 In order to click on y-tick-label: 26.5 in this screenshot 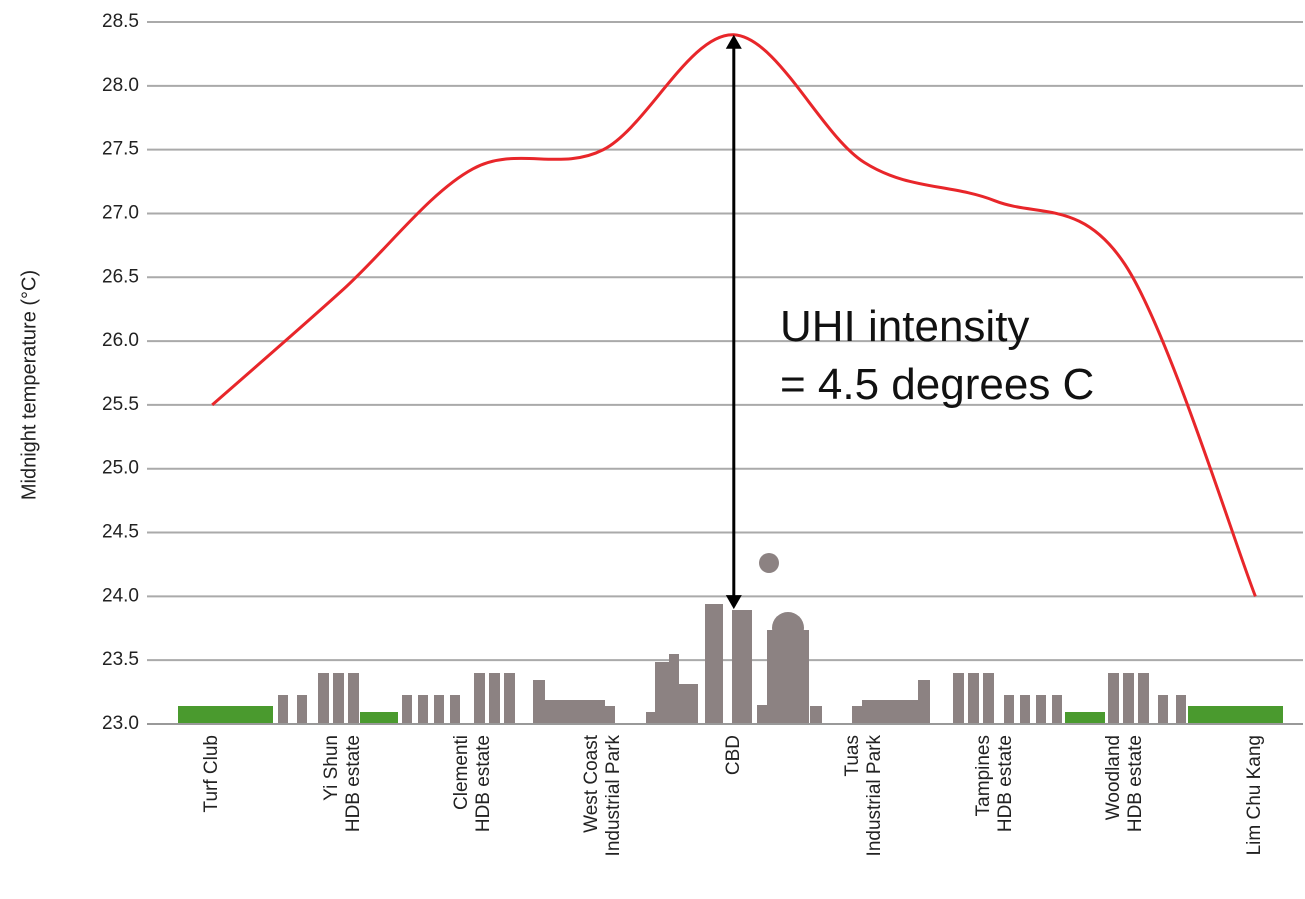, I will do `click(120, 276)`.